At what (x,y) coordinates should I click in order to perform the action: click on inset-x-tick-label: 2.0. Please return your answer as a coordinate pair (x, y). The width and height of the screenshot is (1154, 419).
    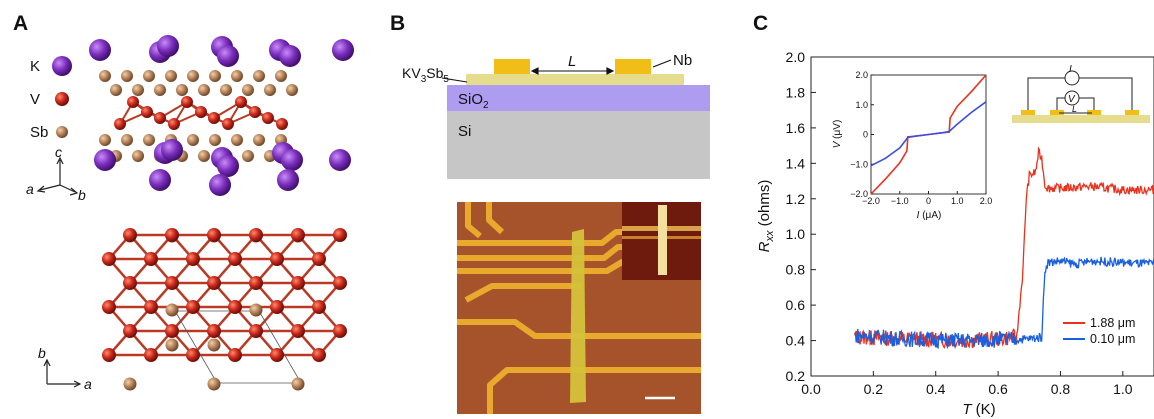
    Looking at the image, I should click on (986, 201).